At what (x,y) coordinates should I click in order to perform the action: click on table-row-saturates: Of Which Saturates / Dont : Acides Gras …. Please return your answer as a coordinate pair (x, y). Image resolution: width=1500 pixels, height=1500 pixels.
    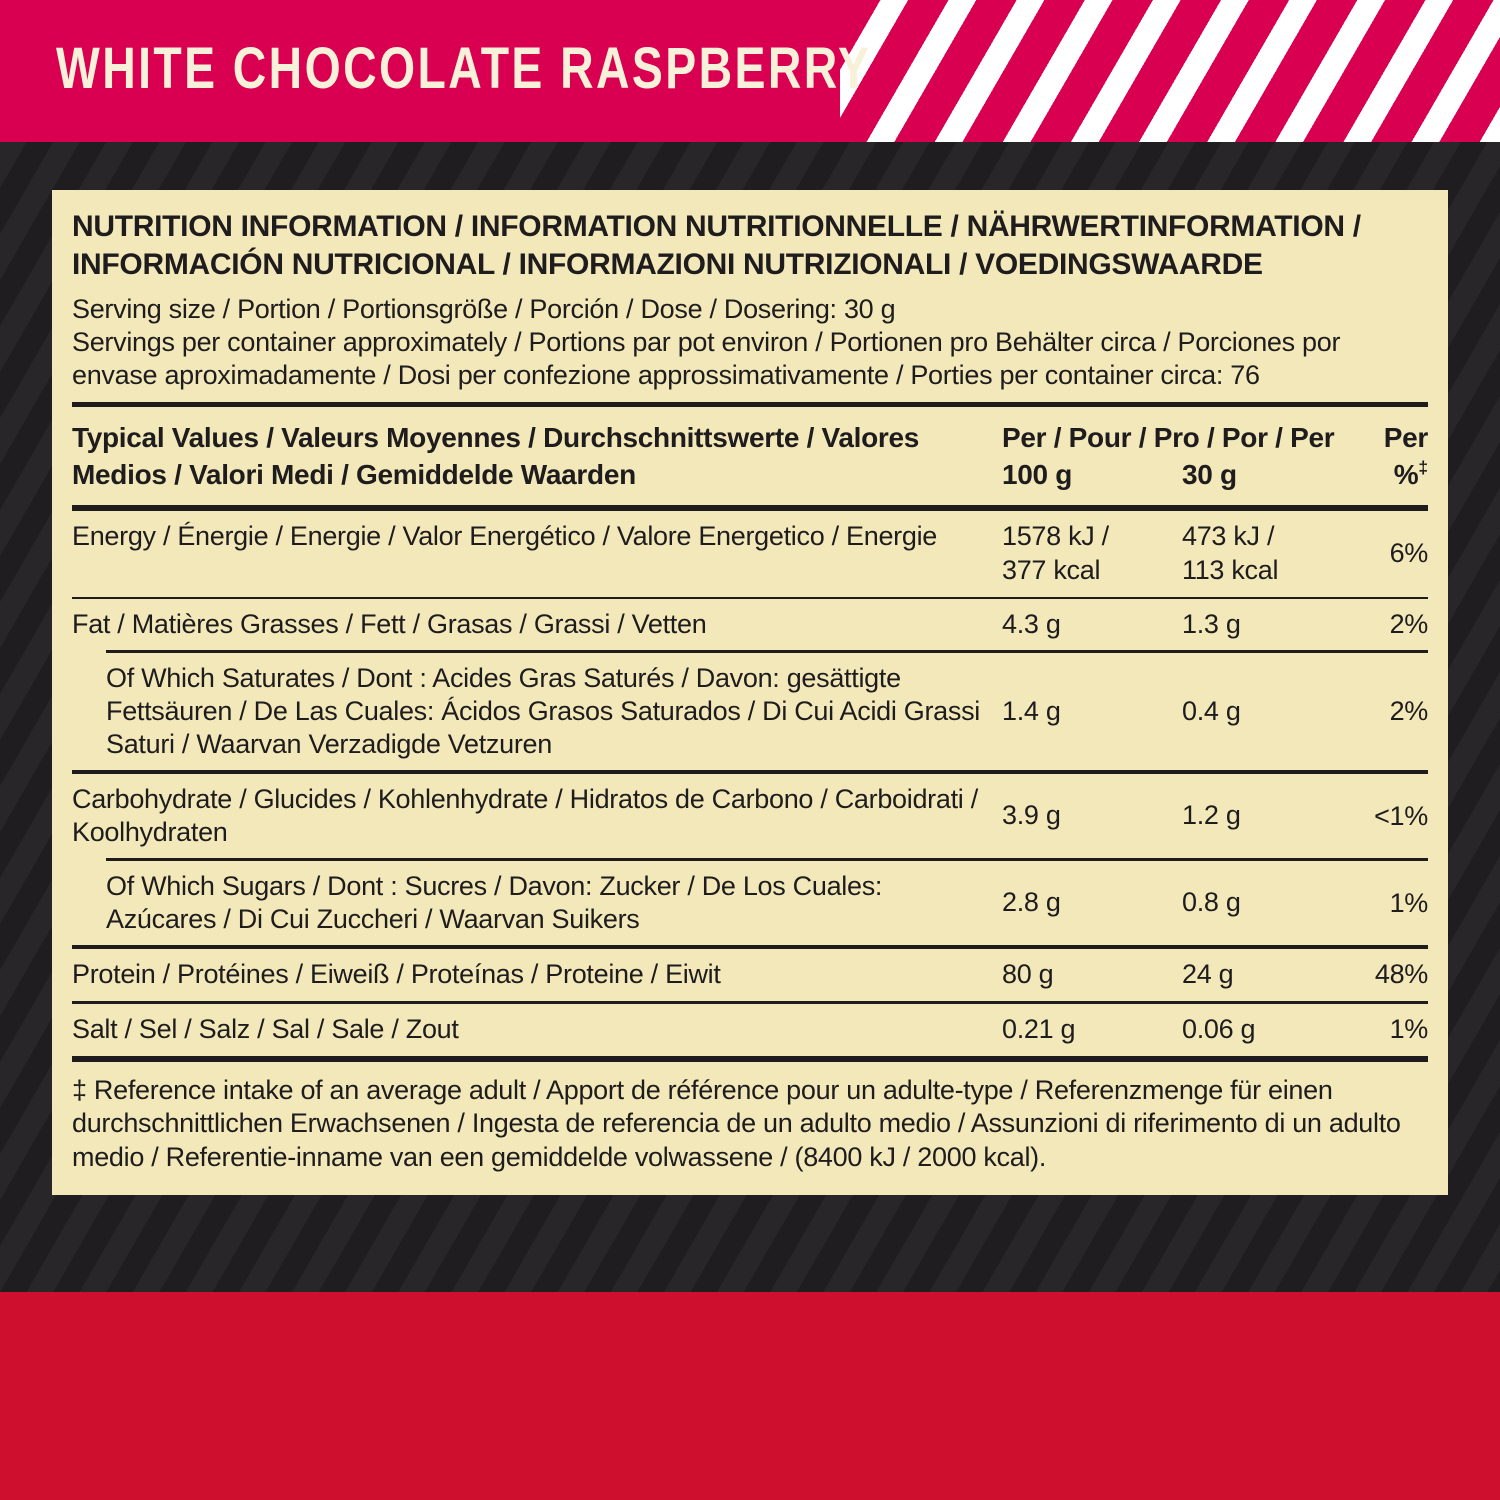
    Looking at the image, I should click on (750, 711).